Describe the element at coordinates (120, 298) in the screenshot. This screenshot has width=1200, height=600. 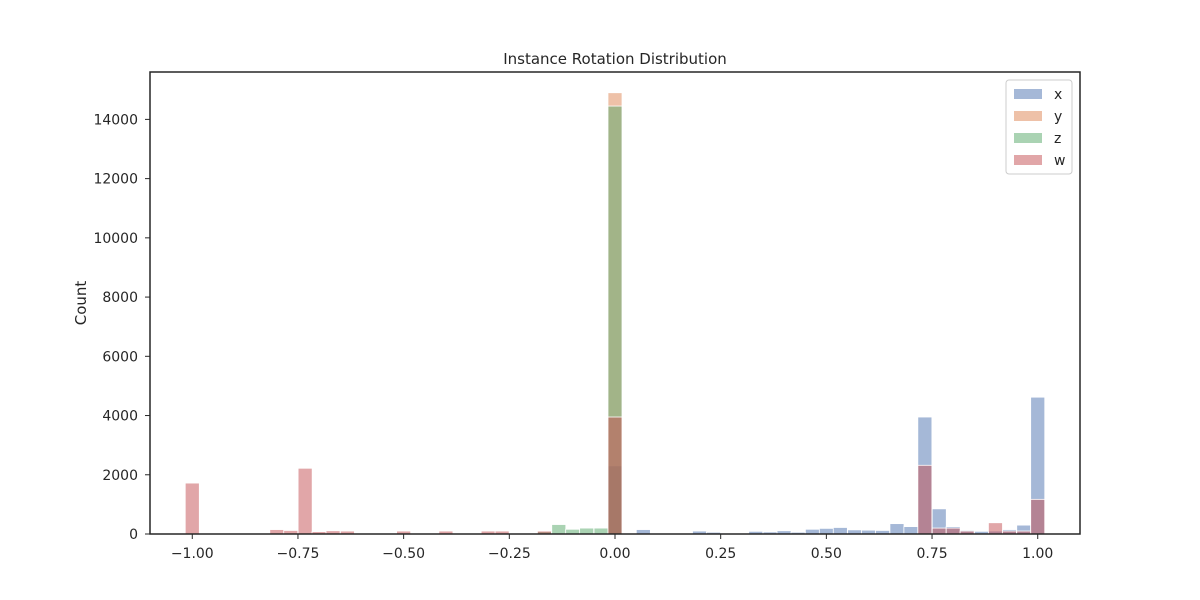
I see `y-tick-label: 8000` at that location.